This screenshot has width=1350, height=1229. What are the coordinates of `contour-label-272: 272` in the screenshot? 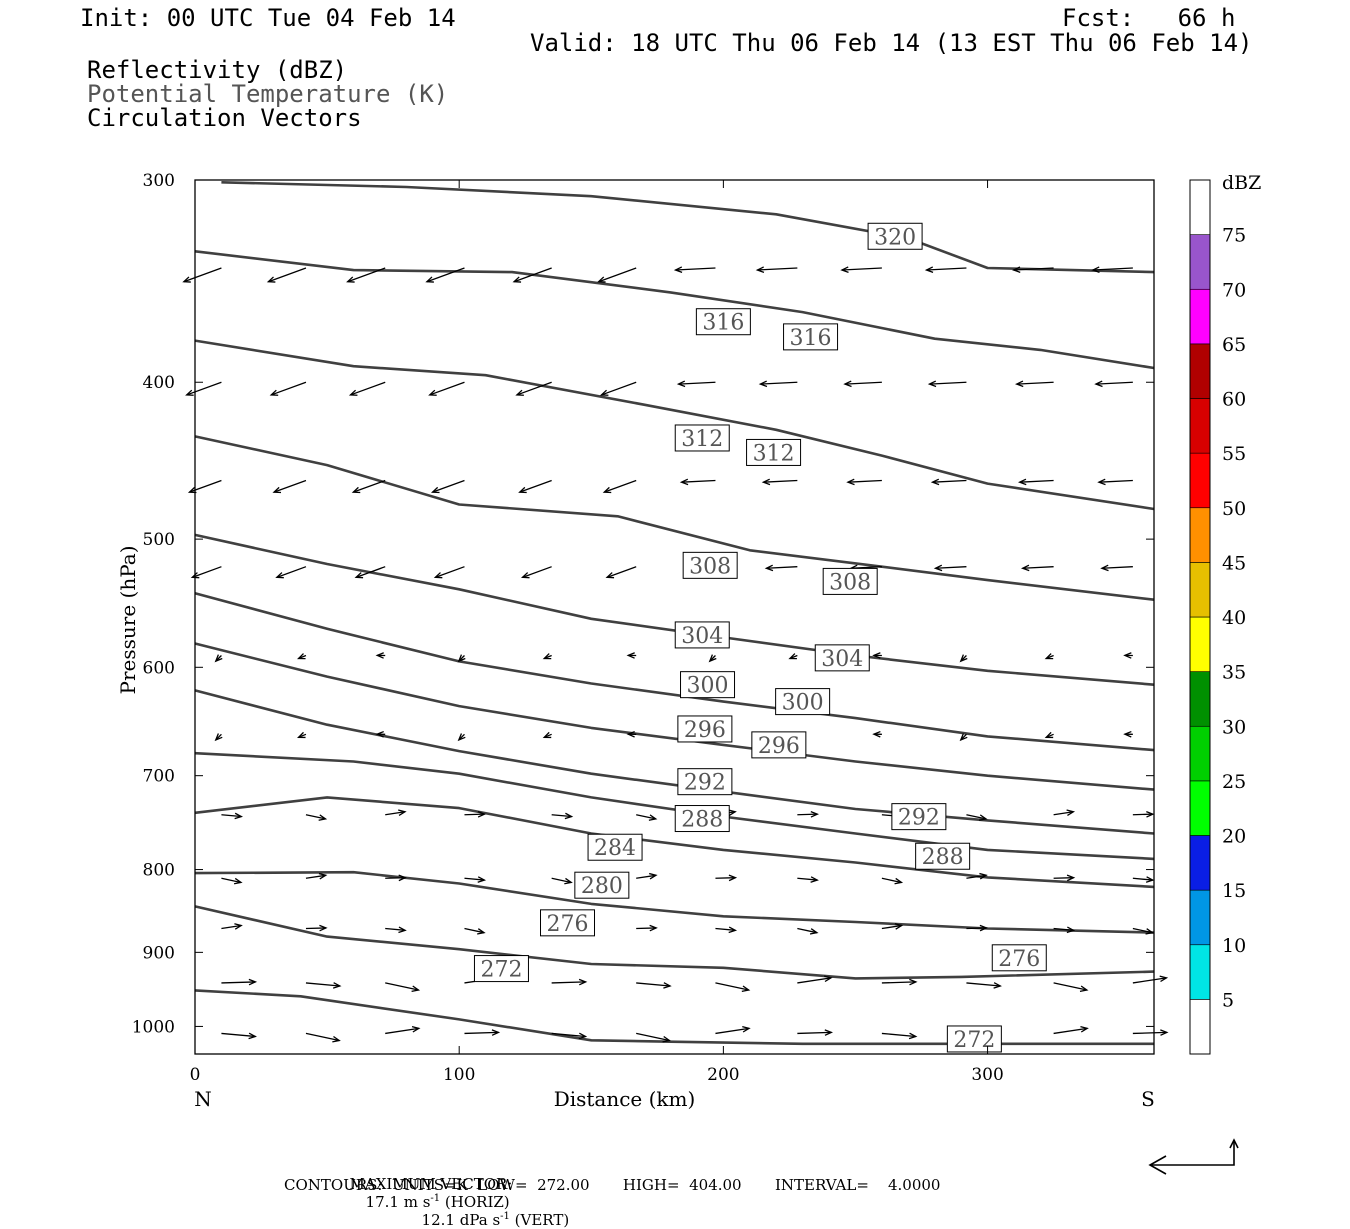 It's located at (501, 969).